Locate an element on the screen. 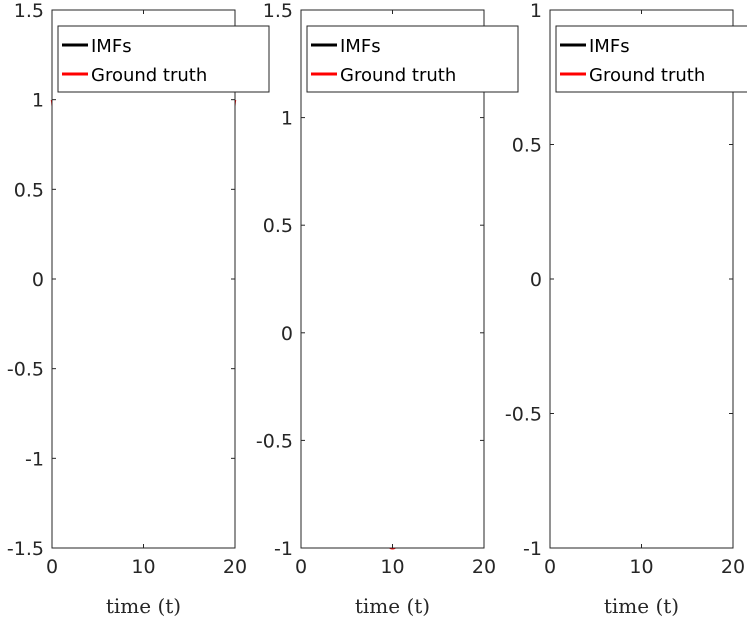 The image size is (747, 623). y-tick-label: -1.5 is located at coordinates (25, 549).